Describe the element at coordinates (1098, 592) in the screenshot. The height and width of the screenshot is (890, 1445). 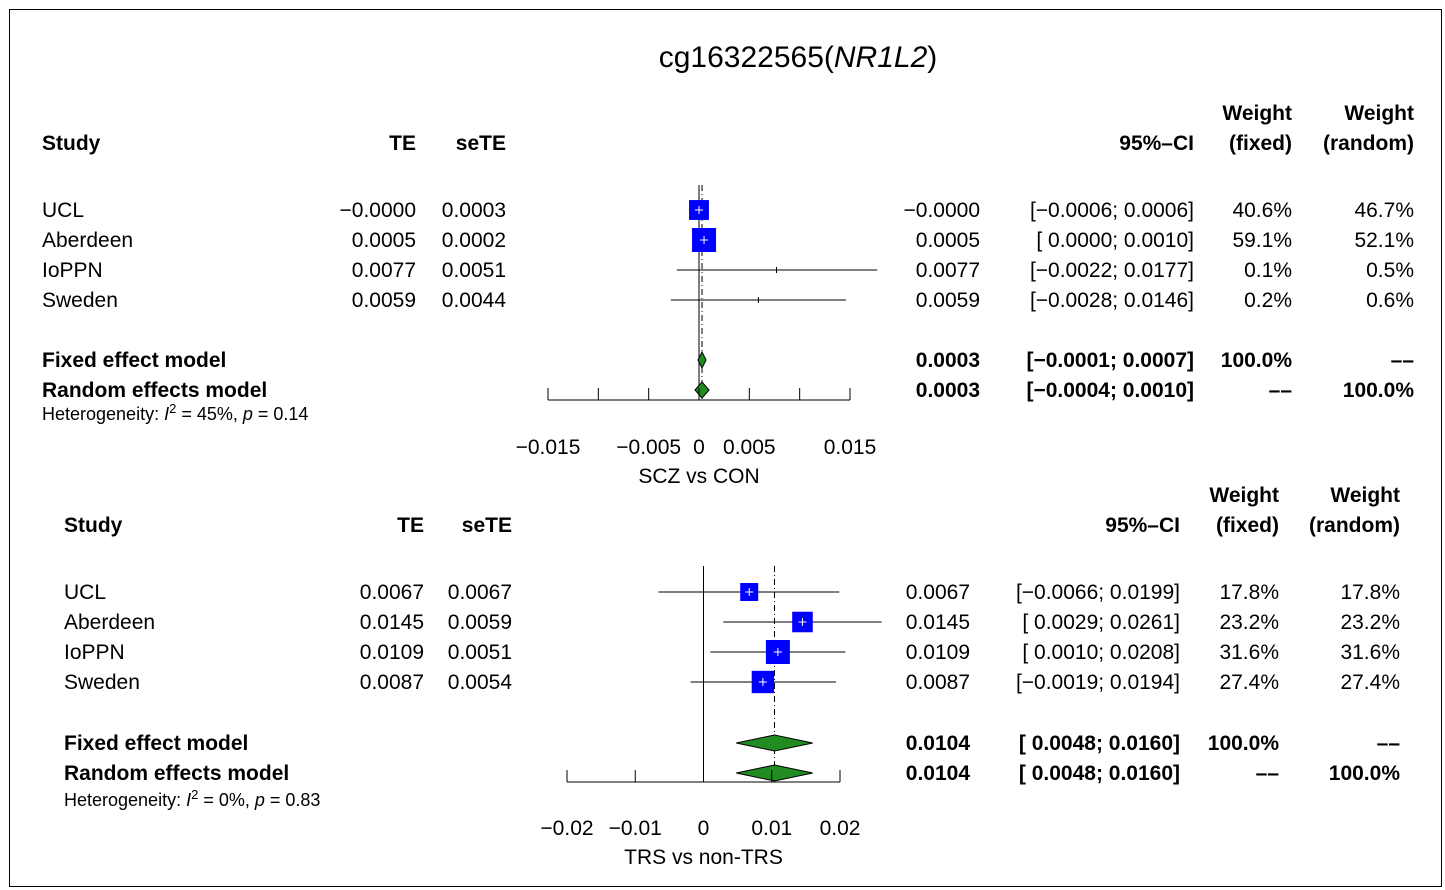
I see `study-ci: [−0.0066; 0.0199]` at that location.